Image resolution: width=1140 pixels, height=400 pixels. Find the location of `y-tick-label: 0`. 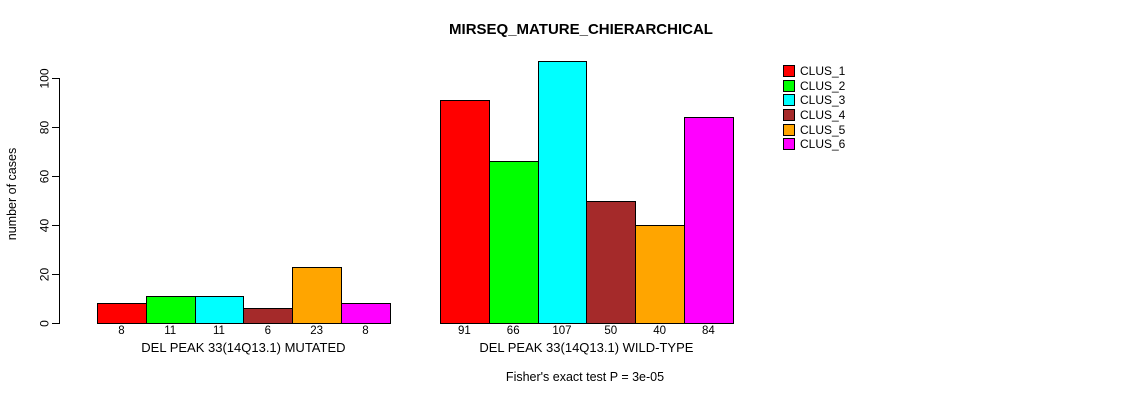

y-tick-label: 0 is located at coordinates (44, 323).